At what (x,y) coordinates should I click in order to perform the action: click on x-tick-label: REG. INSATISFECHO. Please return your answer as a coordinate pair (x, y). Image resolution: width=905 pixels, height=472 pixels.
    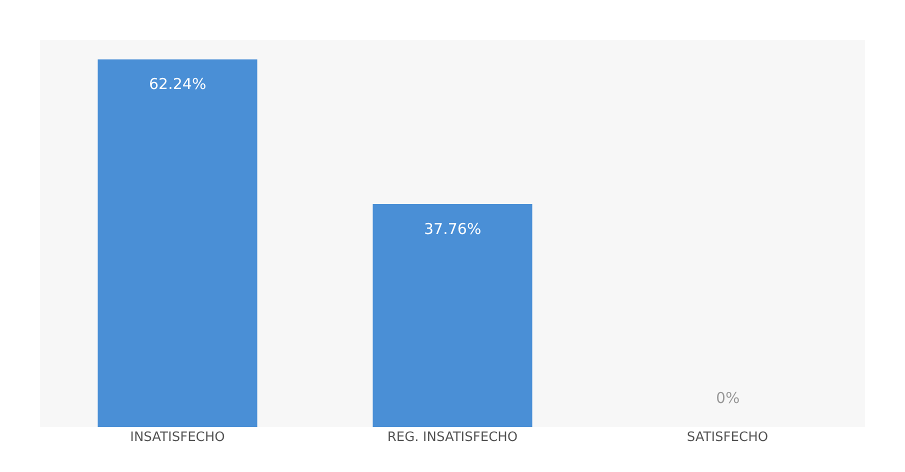
    Looking at the image, I should click on (452, 437).